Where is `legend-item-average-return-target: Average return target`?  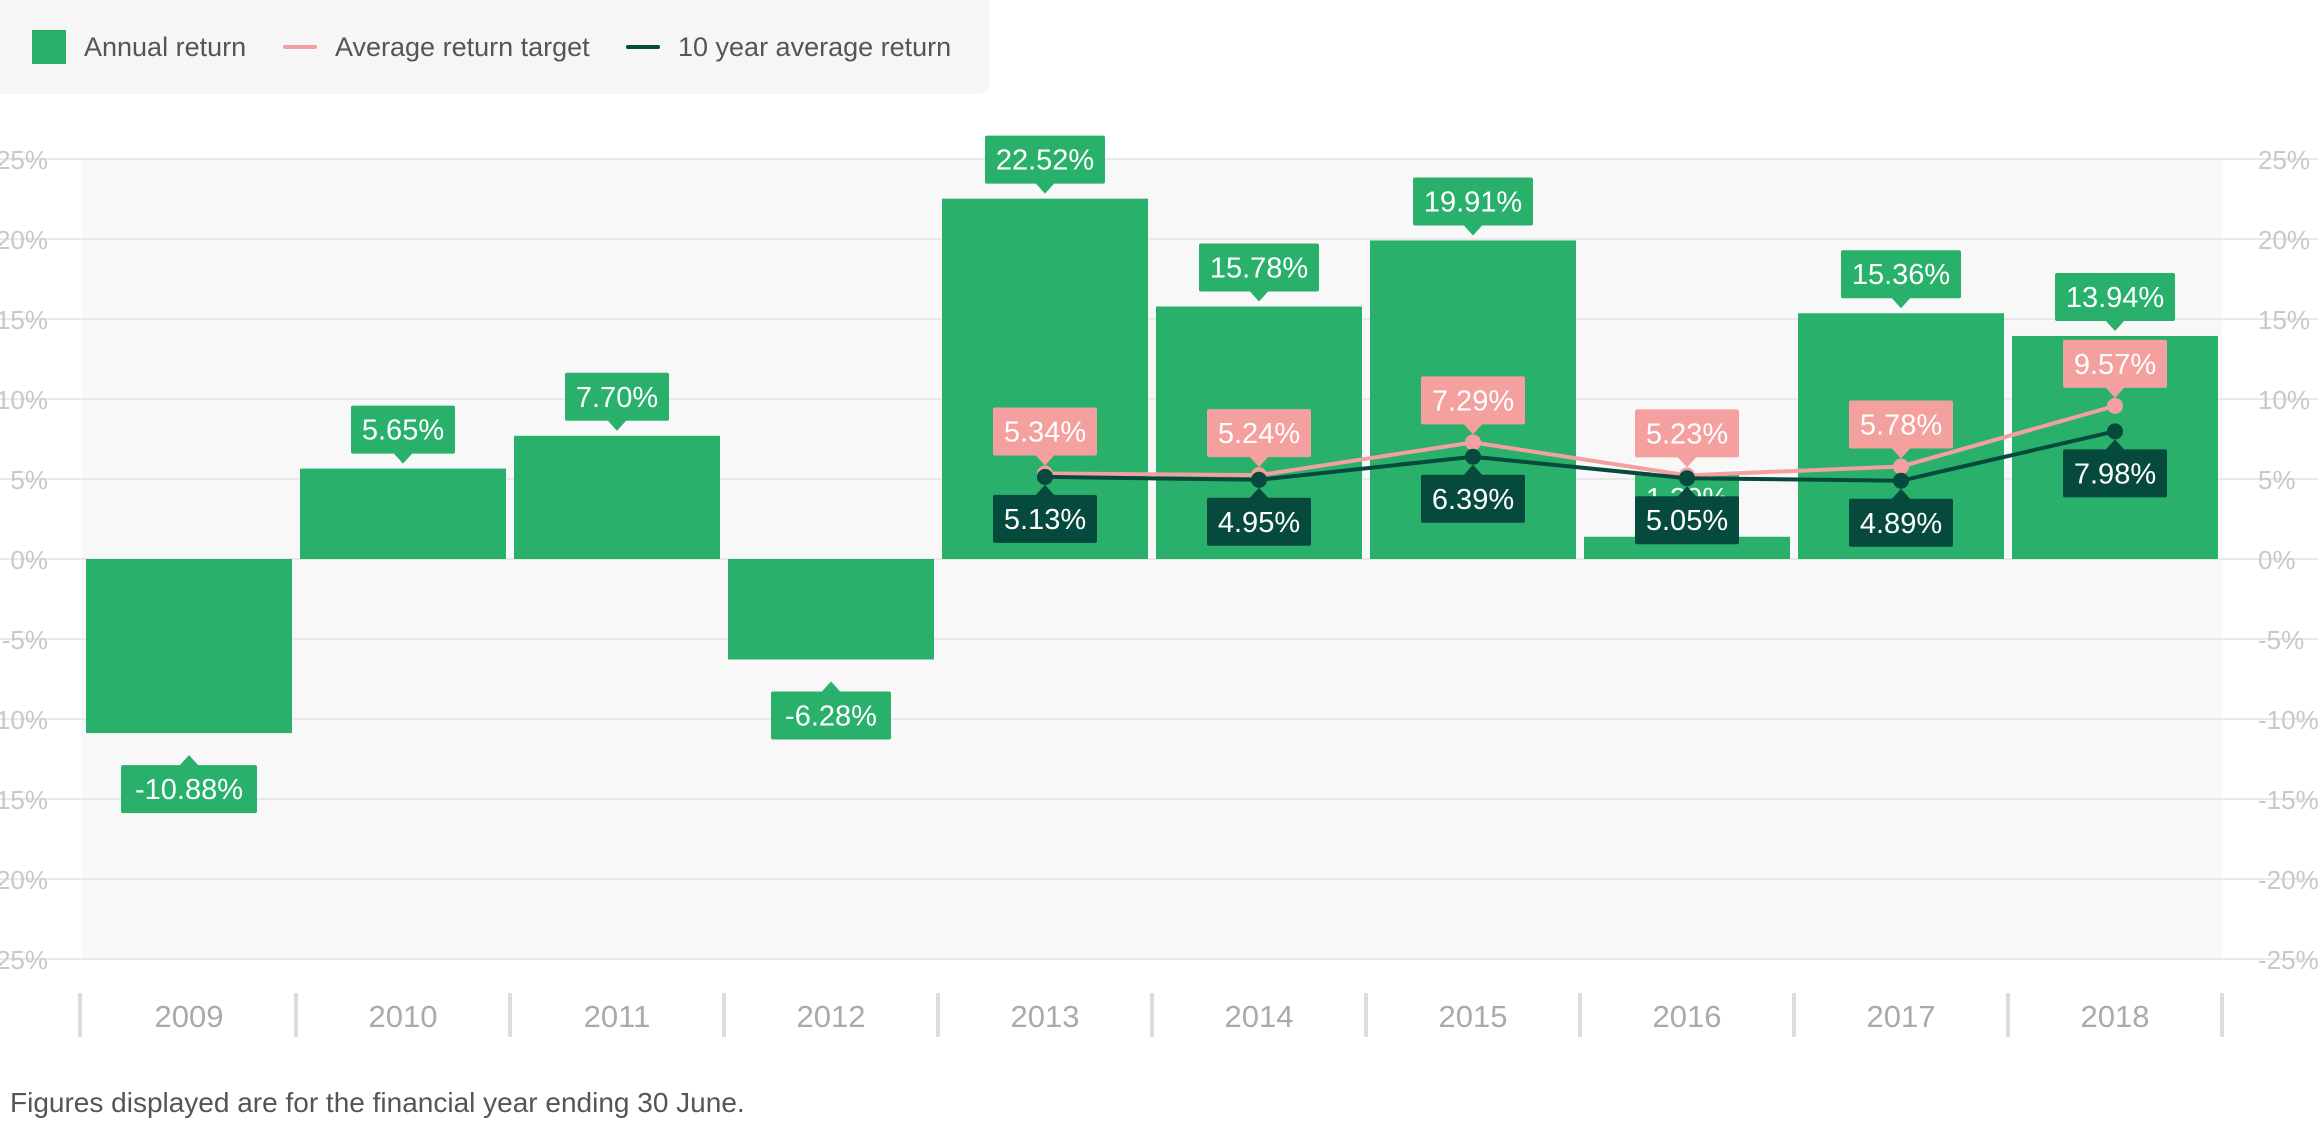
legend-item-average-return-target: Average return target is located at coordinates (436, 47).